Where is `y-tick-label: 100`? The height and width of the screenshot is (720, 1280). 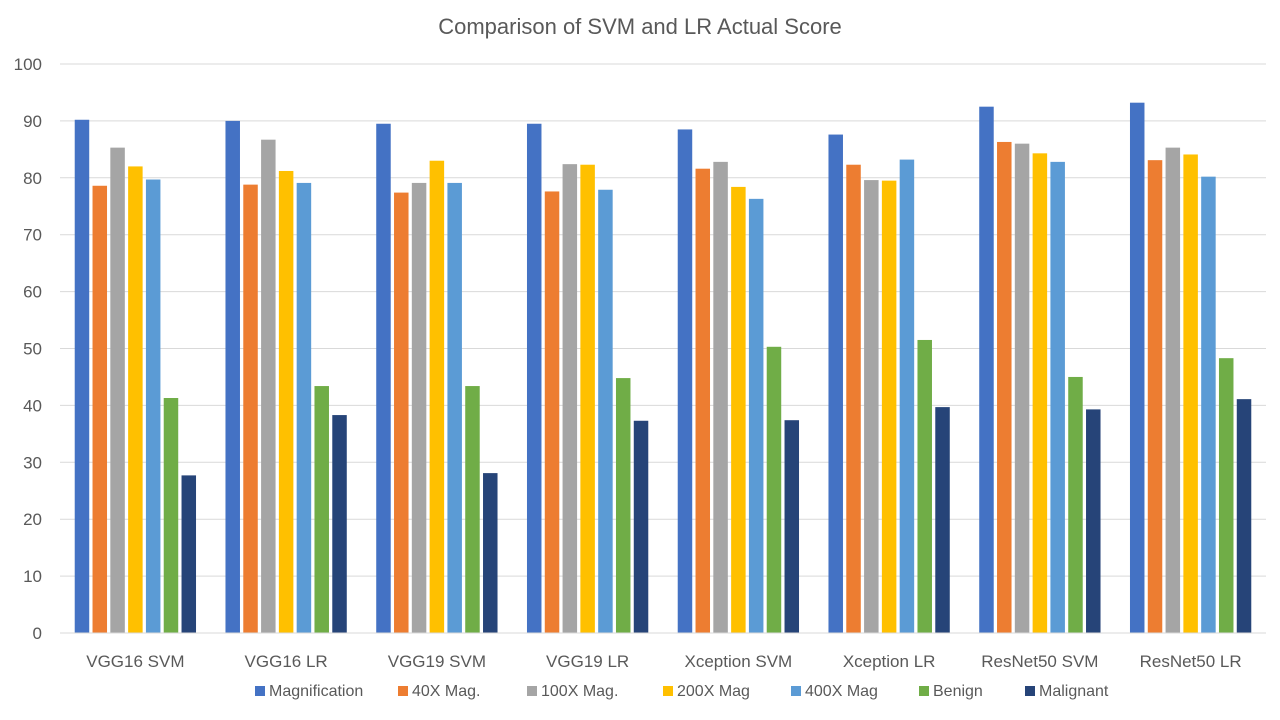
y-tick-label: 100 is located at coordinates (28, 64).